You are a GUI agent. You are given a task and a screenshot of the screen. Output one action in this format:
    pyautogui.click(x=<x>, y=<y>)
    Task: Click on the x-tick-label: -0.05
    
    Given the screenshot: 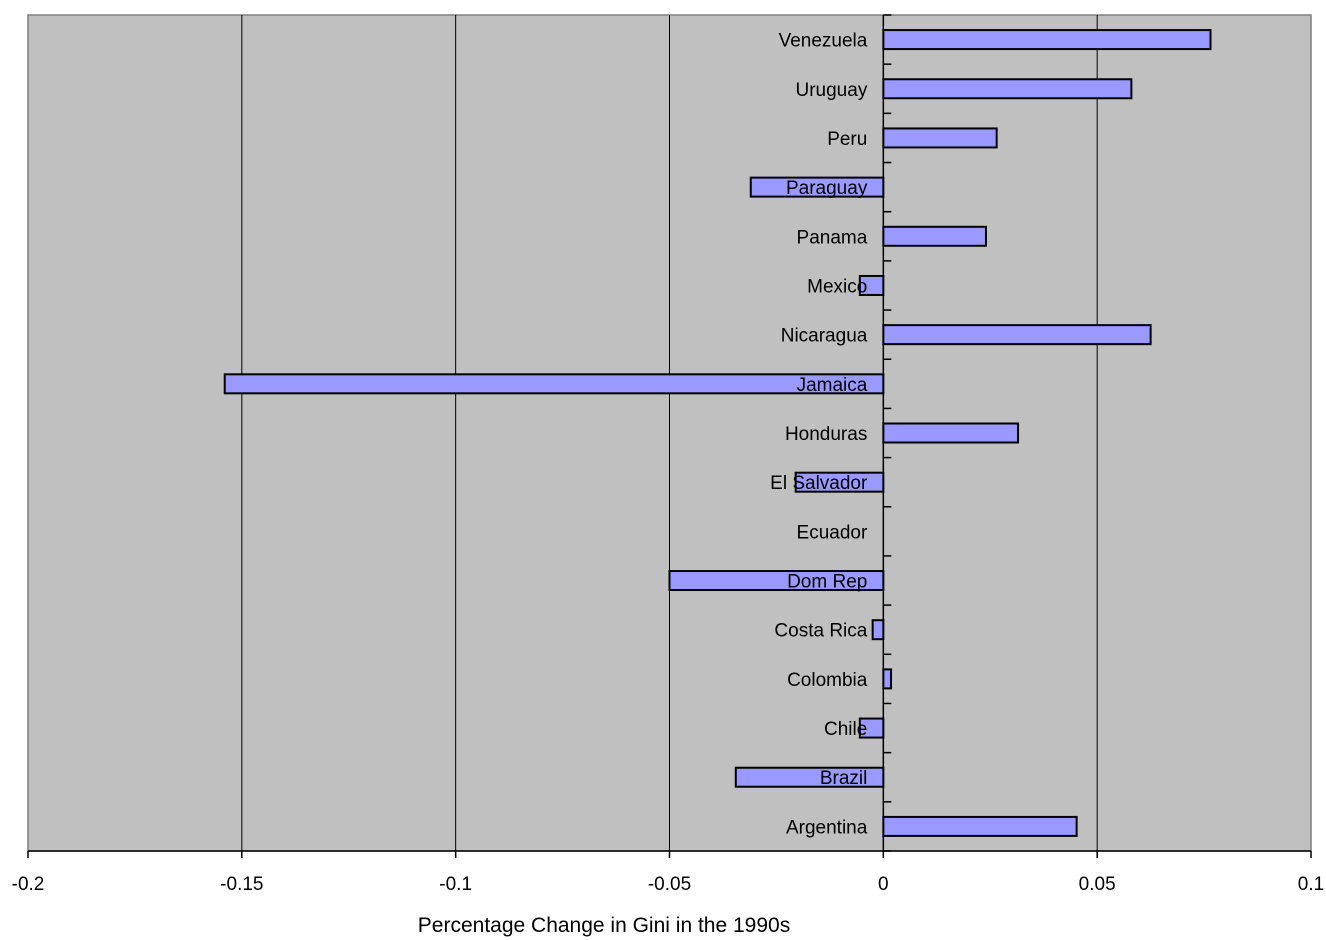 What is the action you would take?
    pyautogui.click(x=669, y=884)
    